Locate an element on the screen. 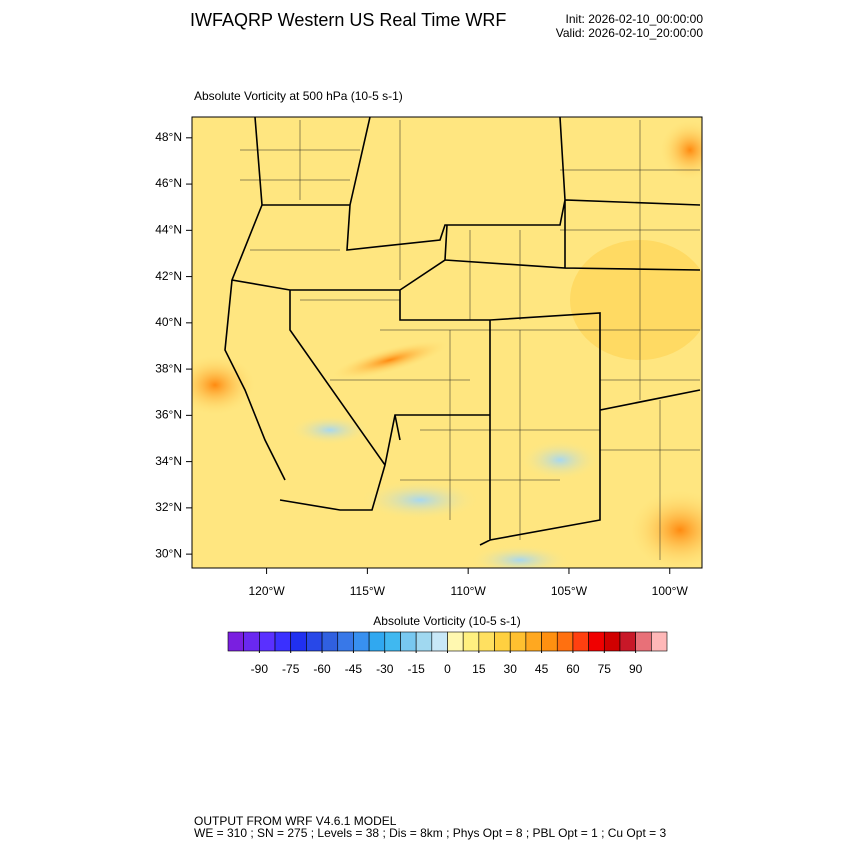  x-tick-label: 100°W is located at coordinates (670, 591).